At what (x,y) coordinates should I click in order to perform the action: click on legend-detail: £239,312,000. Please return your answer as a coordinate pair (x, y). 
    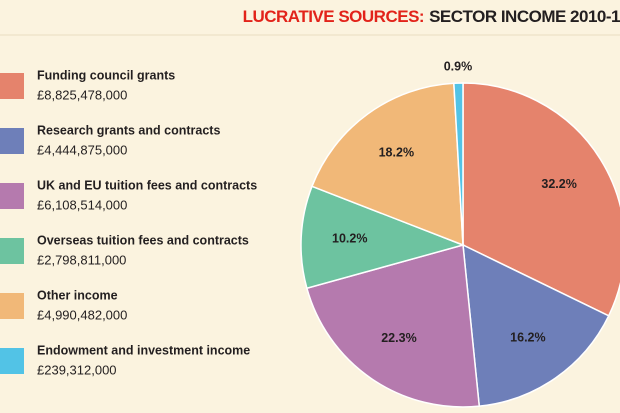
    Looking at the image, I should click on (77, 369).